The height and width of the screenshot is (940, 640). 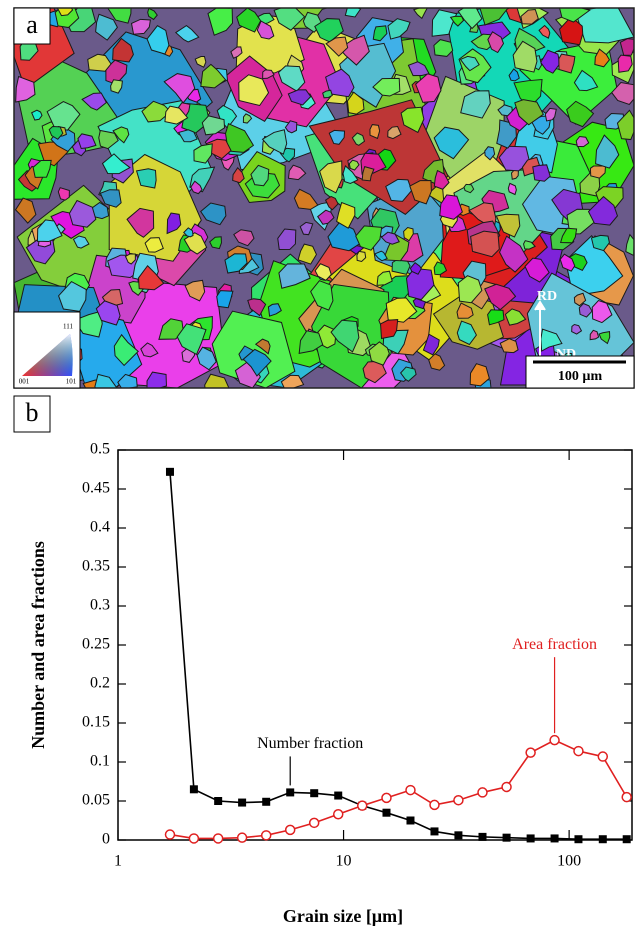 I want to click on y-tick-label: 0.35, so click(x=96, y=566).